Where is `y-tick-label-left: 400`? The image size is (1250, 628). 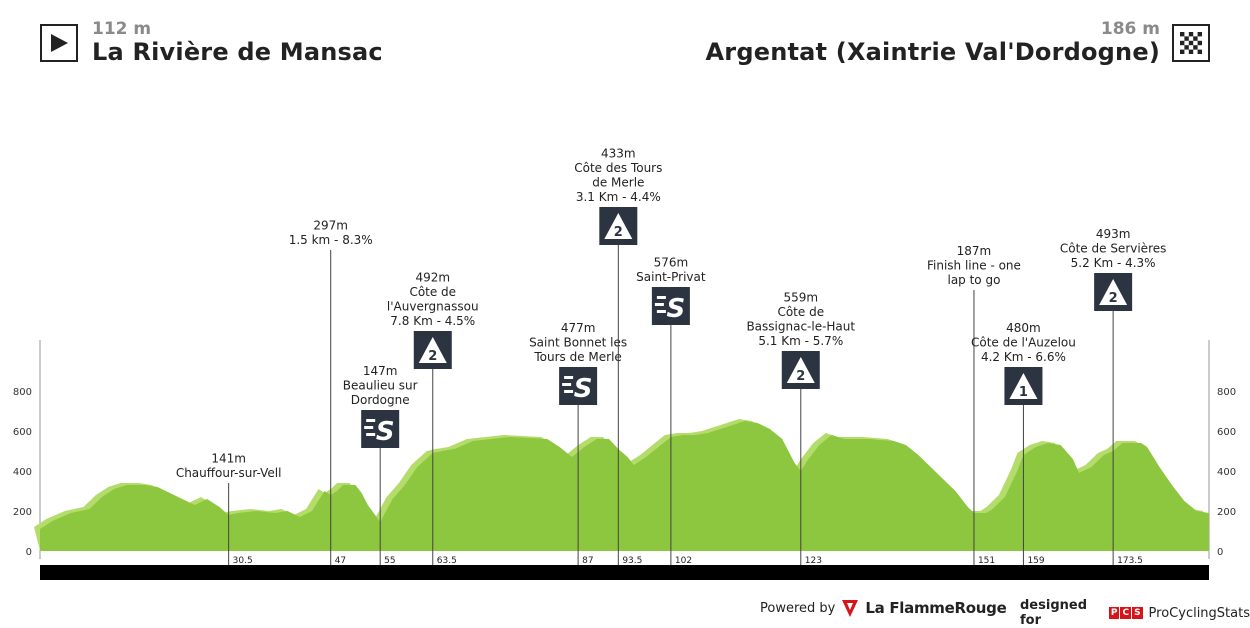
y-tick-label-left: 400 is located at coordinates (22, 472).